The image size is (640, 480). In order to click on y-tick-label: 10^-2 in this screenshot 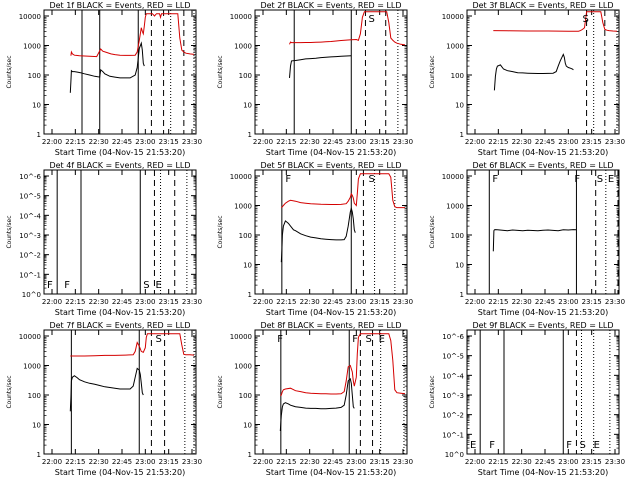, I will do `click(453, 416)`.